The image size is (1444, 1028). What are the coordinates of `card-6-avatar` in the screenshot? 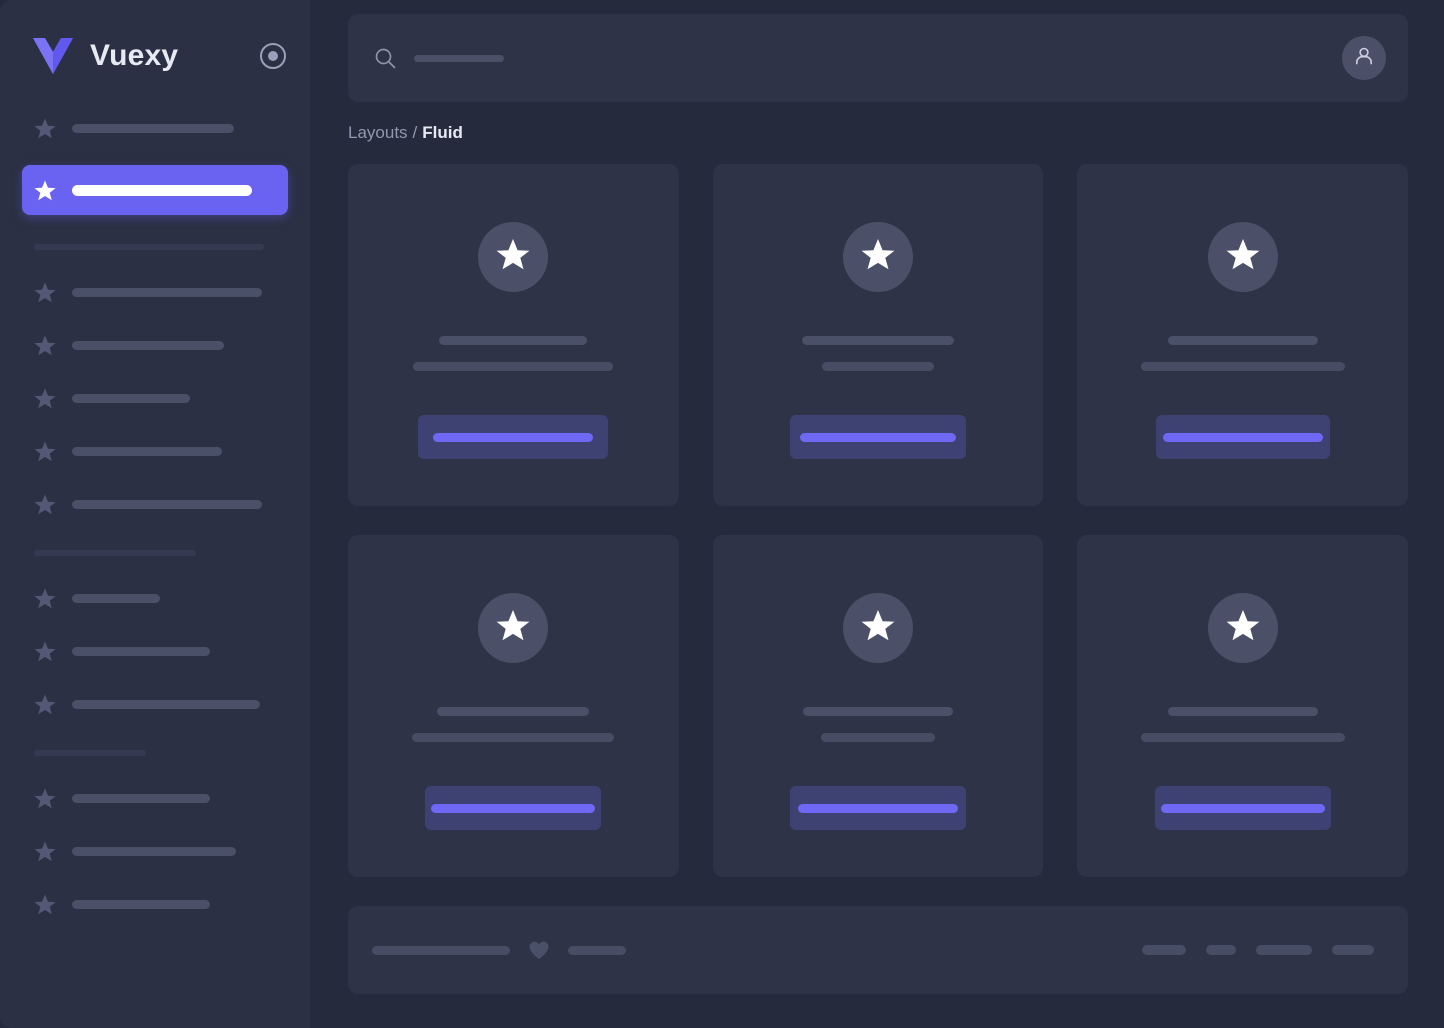 It's located at (1242, 628).